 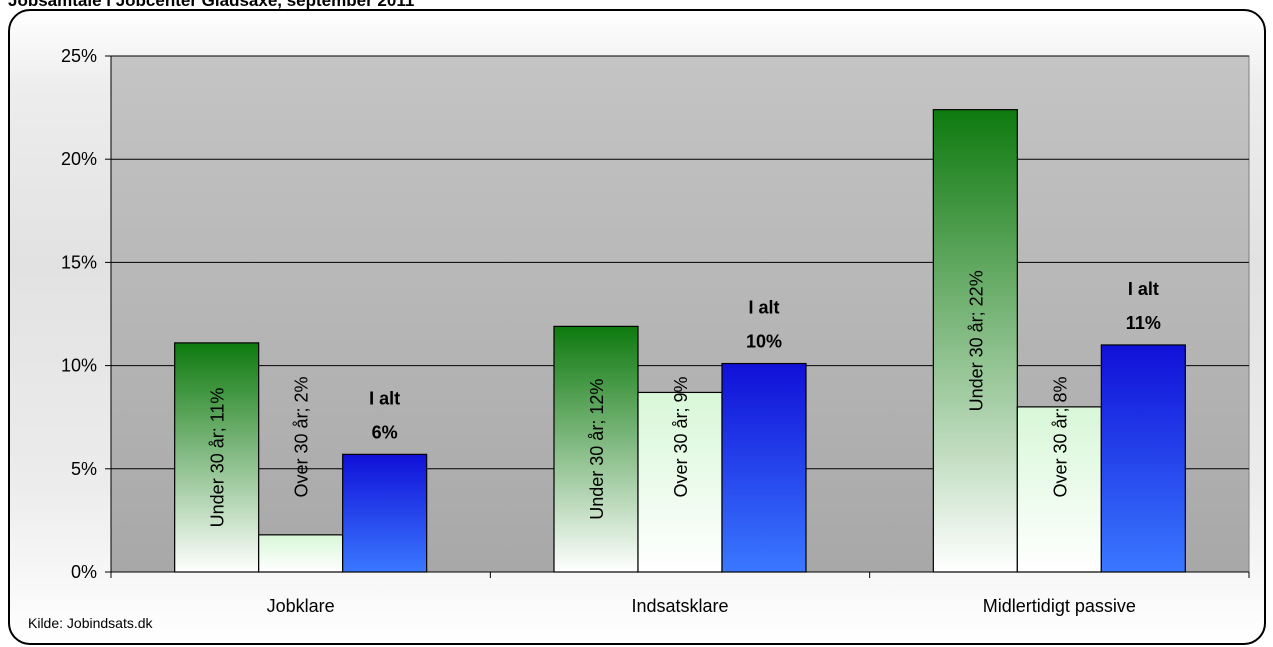 I want to click on y-tick-label: 20%, so click(x=79, y=159).